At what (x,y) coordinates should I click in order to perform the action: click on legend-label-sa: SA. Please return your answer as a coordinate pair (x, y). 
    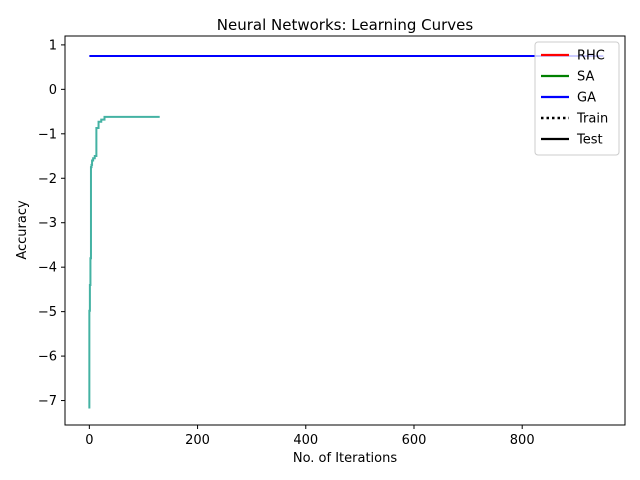
    Looking at the image, I should click on (585, 77).